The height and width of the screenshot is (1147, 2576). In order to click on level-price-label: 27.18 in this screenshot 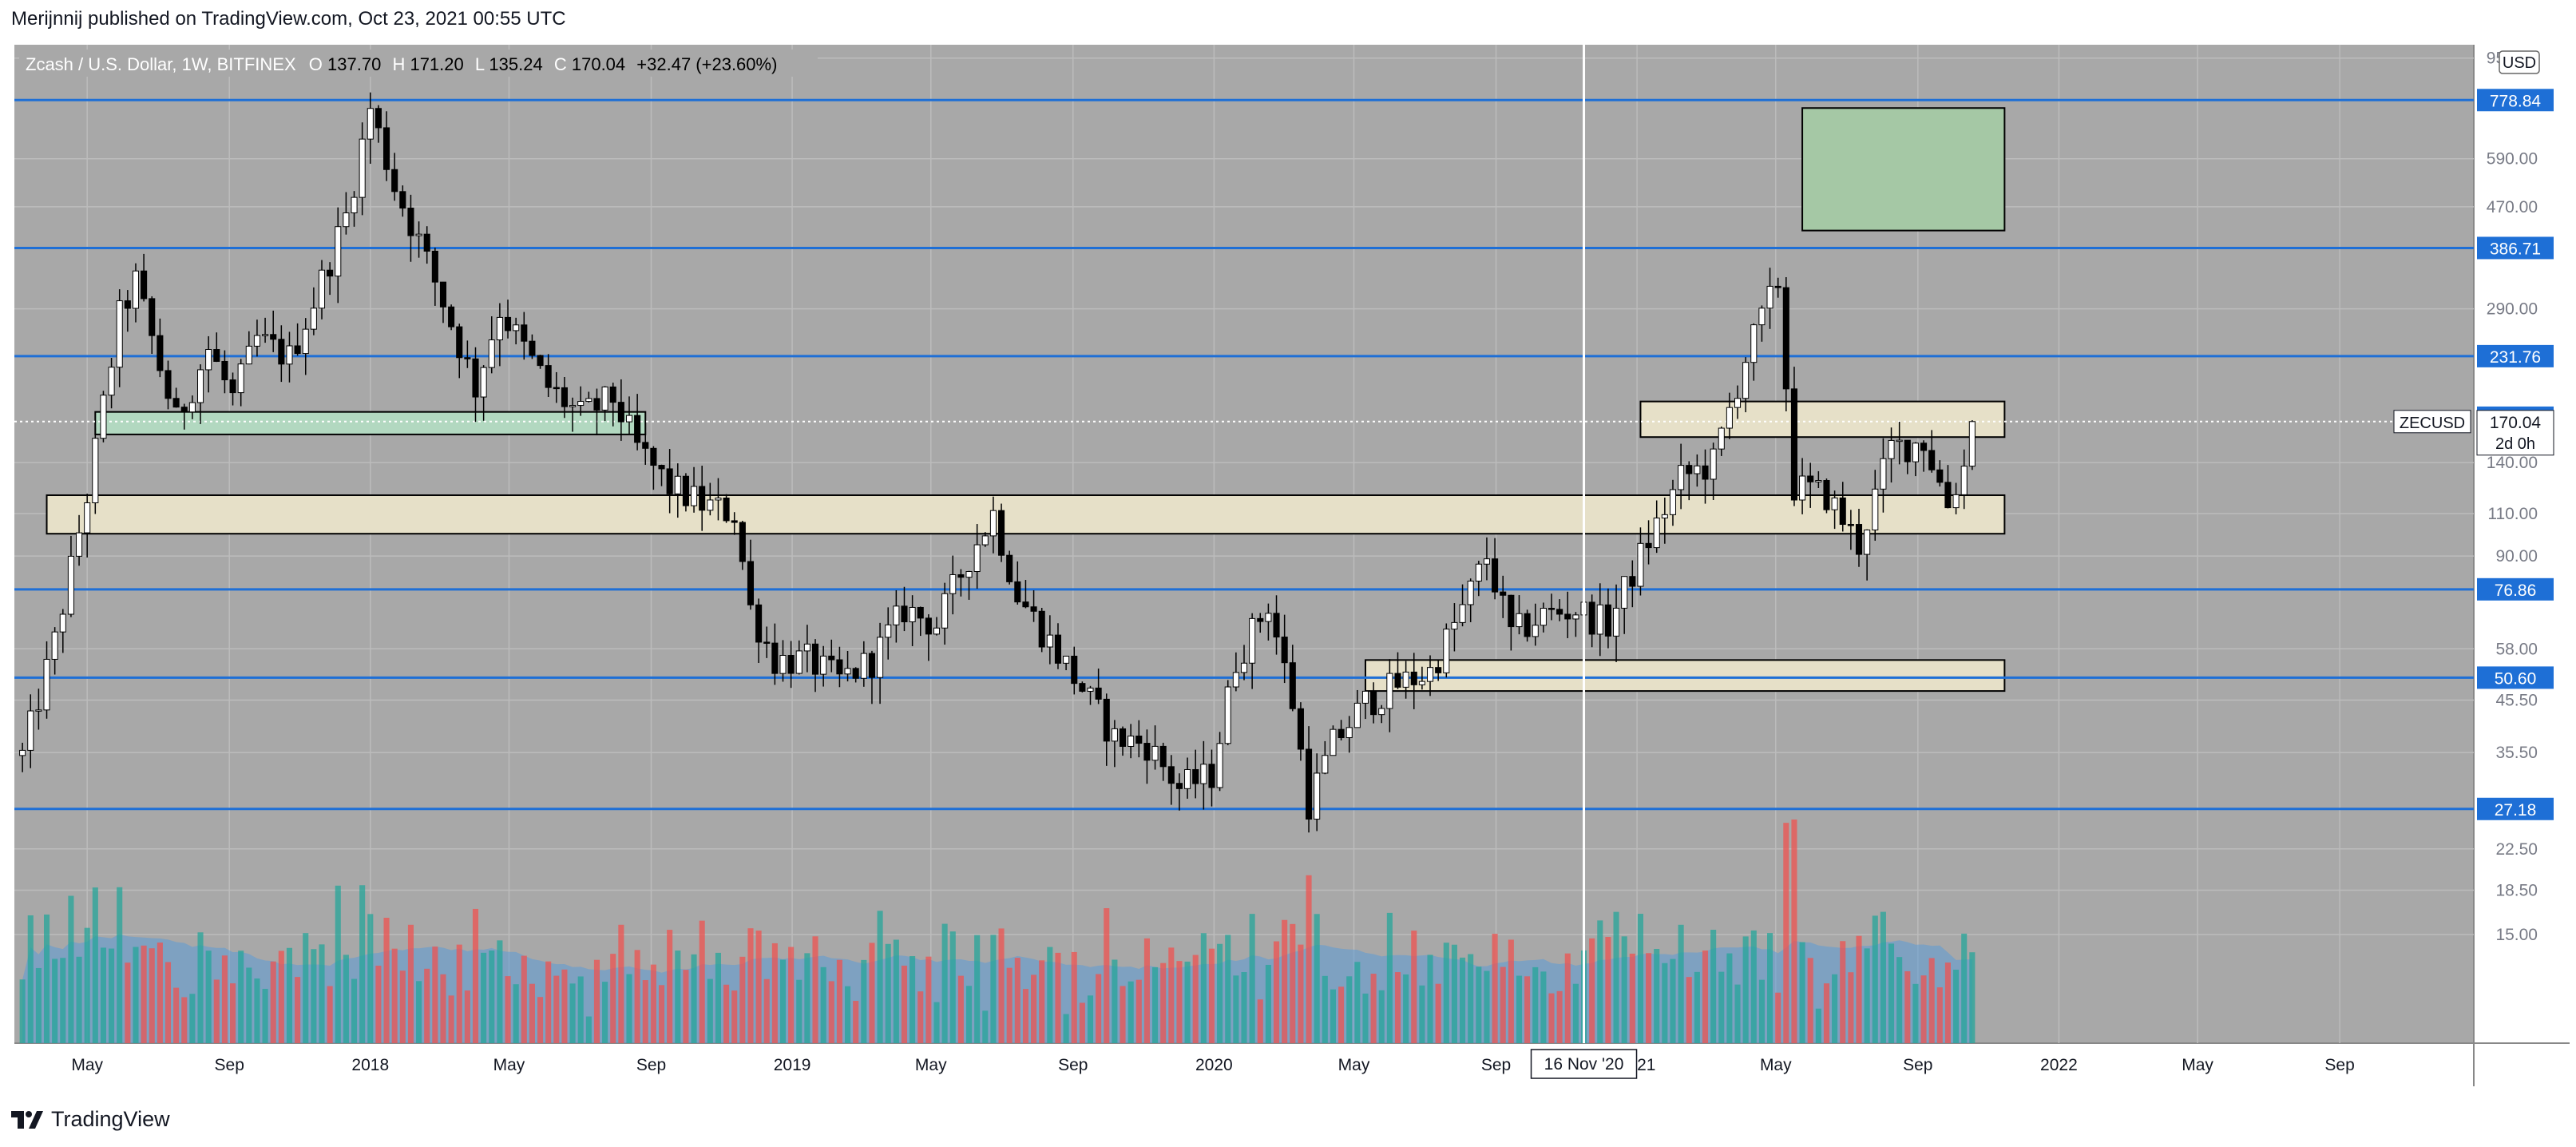, I will do `click(2516, 810)`.